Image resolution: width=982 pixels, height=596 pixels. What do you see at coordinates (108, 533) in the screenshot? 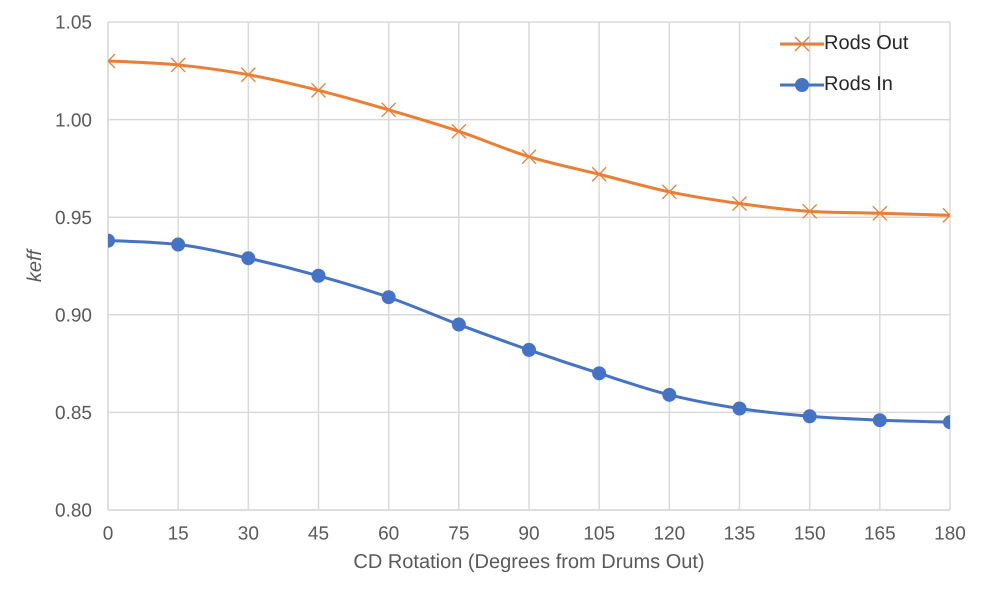
I see `x-tick-label: 0` at bounding box center [108, 533].